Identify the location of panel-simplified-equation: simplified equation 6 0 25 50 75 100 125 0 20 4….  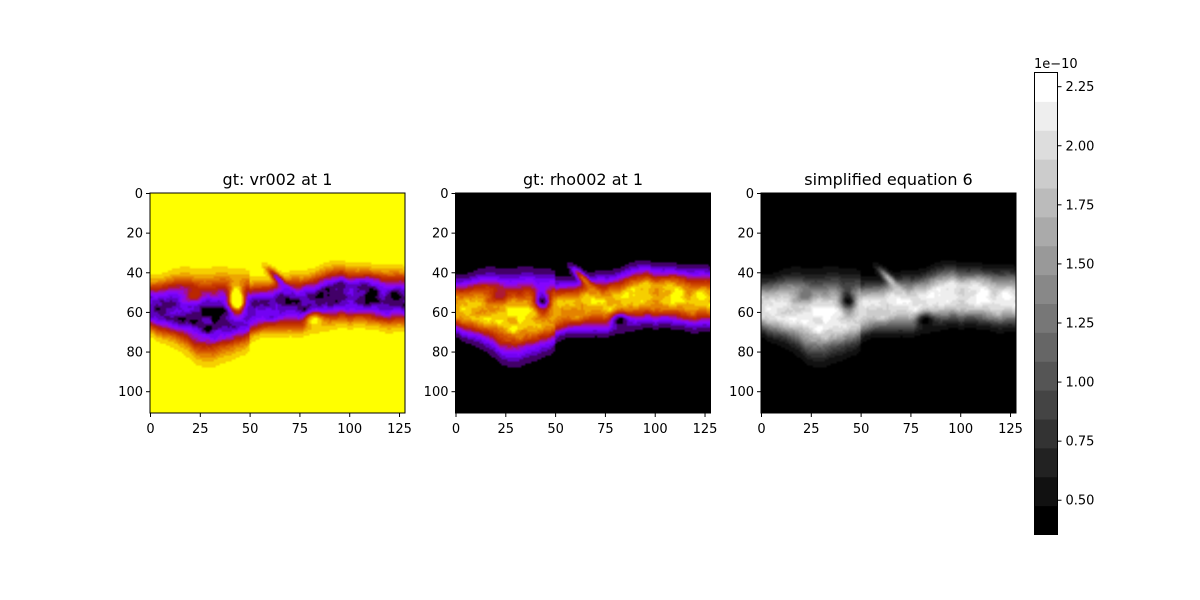
(876, 303).